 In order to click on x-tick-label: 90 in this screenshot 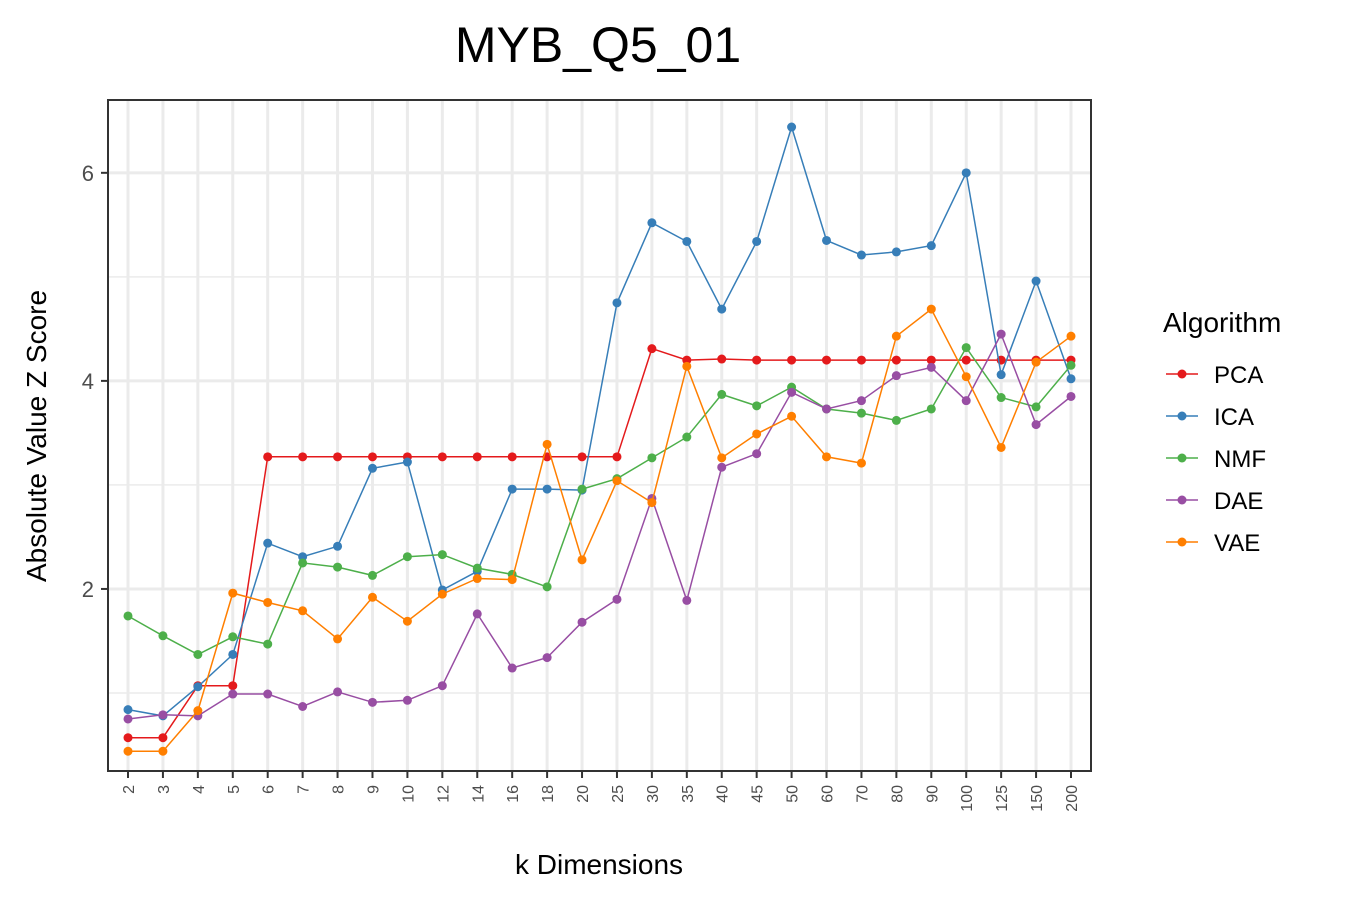, I will do `click(932, 794)`.